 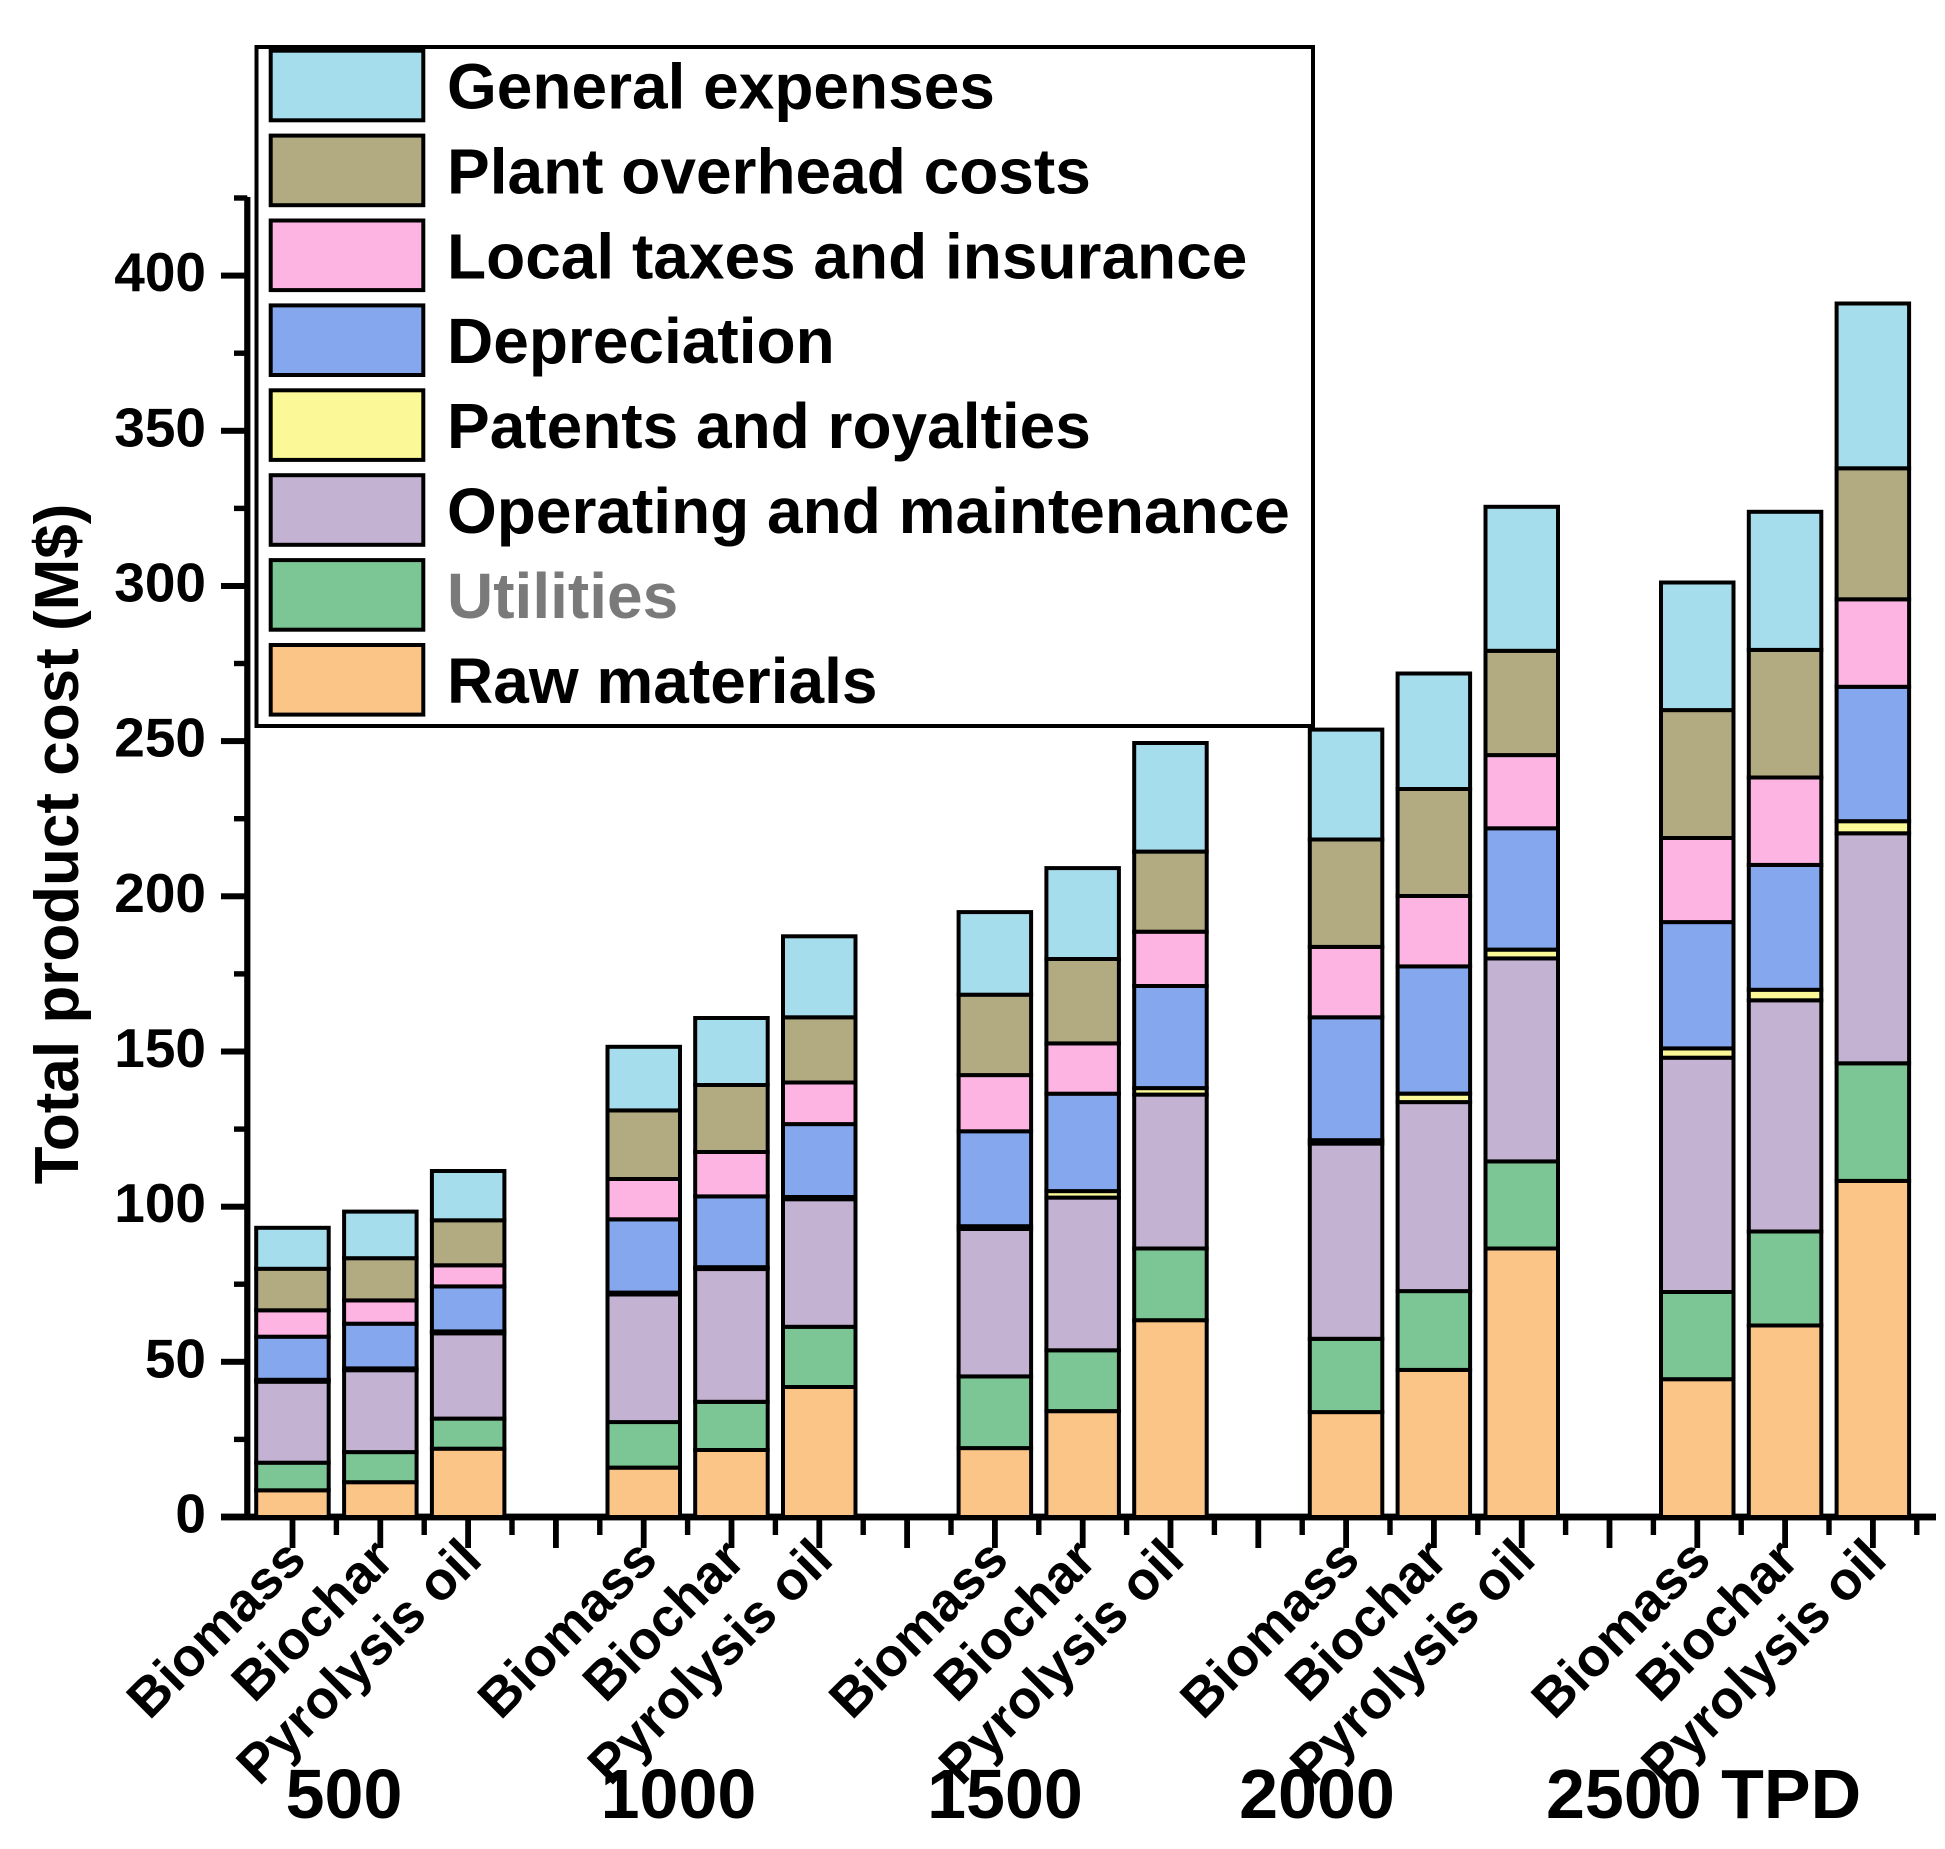 What do you see at coordinates (721, 87) in the screenshot?
I see `svg-text: General expenses` at bounding box center [721, 87].